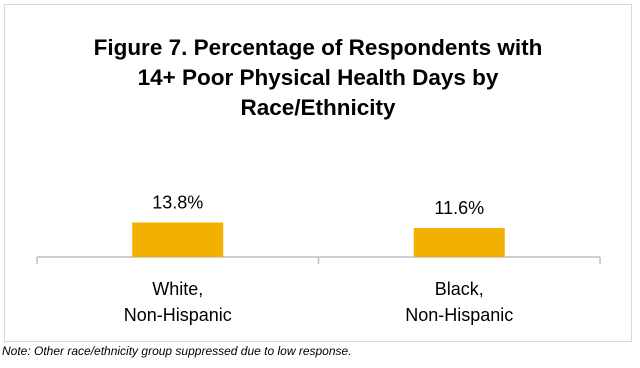  What do you see at coordinates (318, 107) in the screenshot?
I see `chart-title-line-3: Race/Ethnicity` at bounding box center [318, 107].